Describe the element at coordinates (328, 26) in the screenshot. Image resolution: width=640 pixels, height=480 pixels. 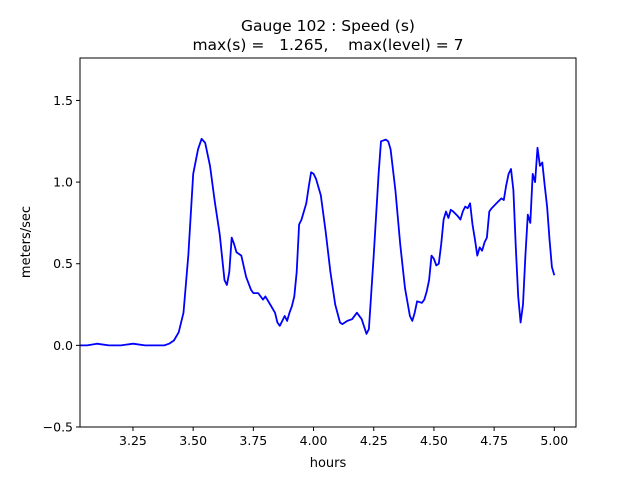
I see `chart-title-line1: Gauge 102 : Speed (s)` at that location.